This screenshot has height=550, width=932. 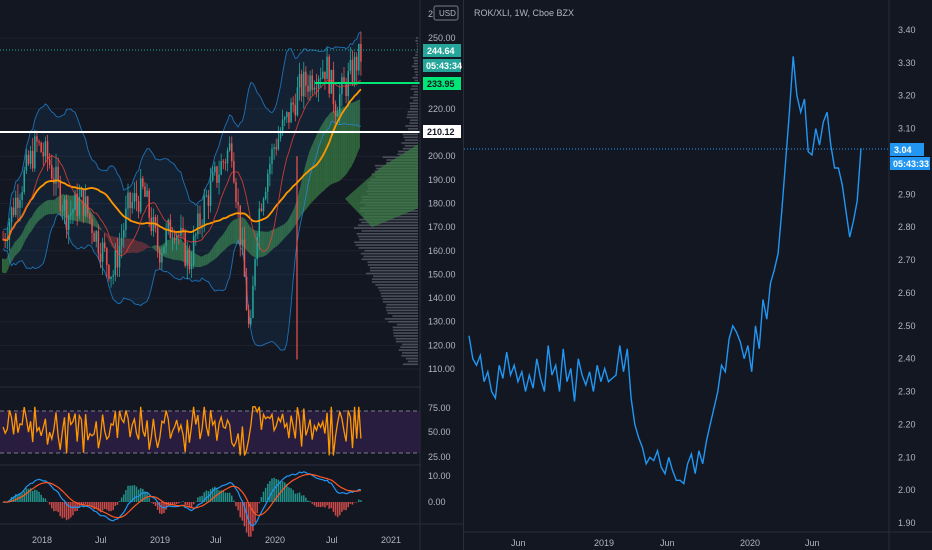 I want to click on time-tick: Jul, so click(x=332, y=540).